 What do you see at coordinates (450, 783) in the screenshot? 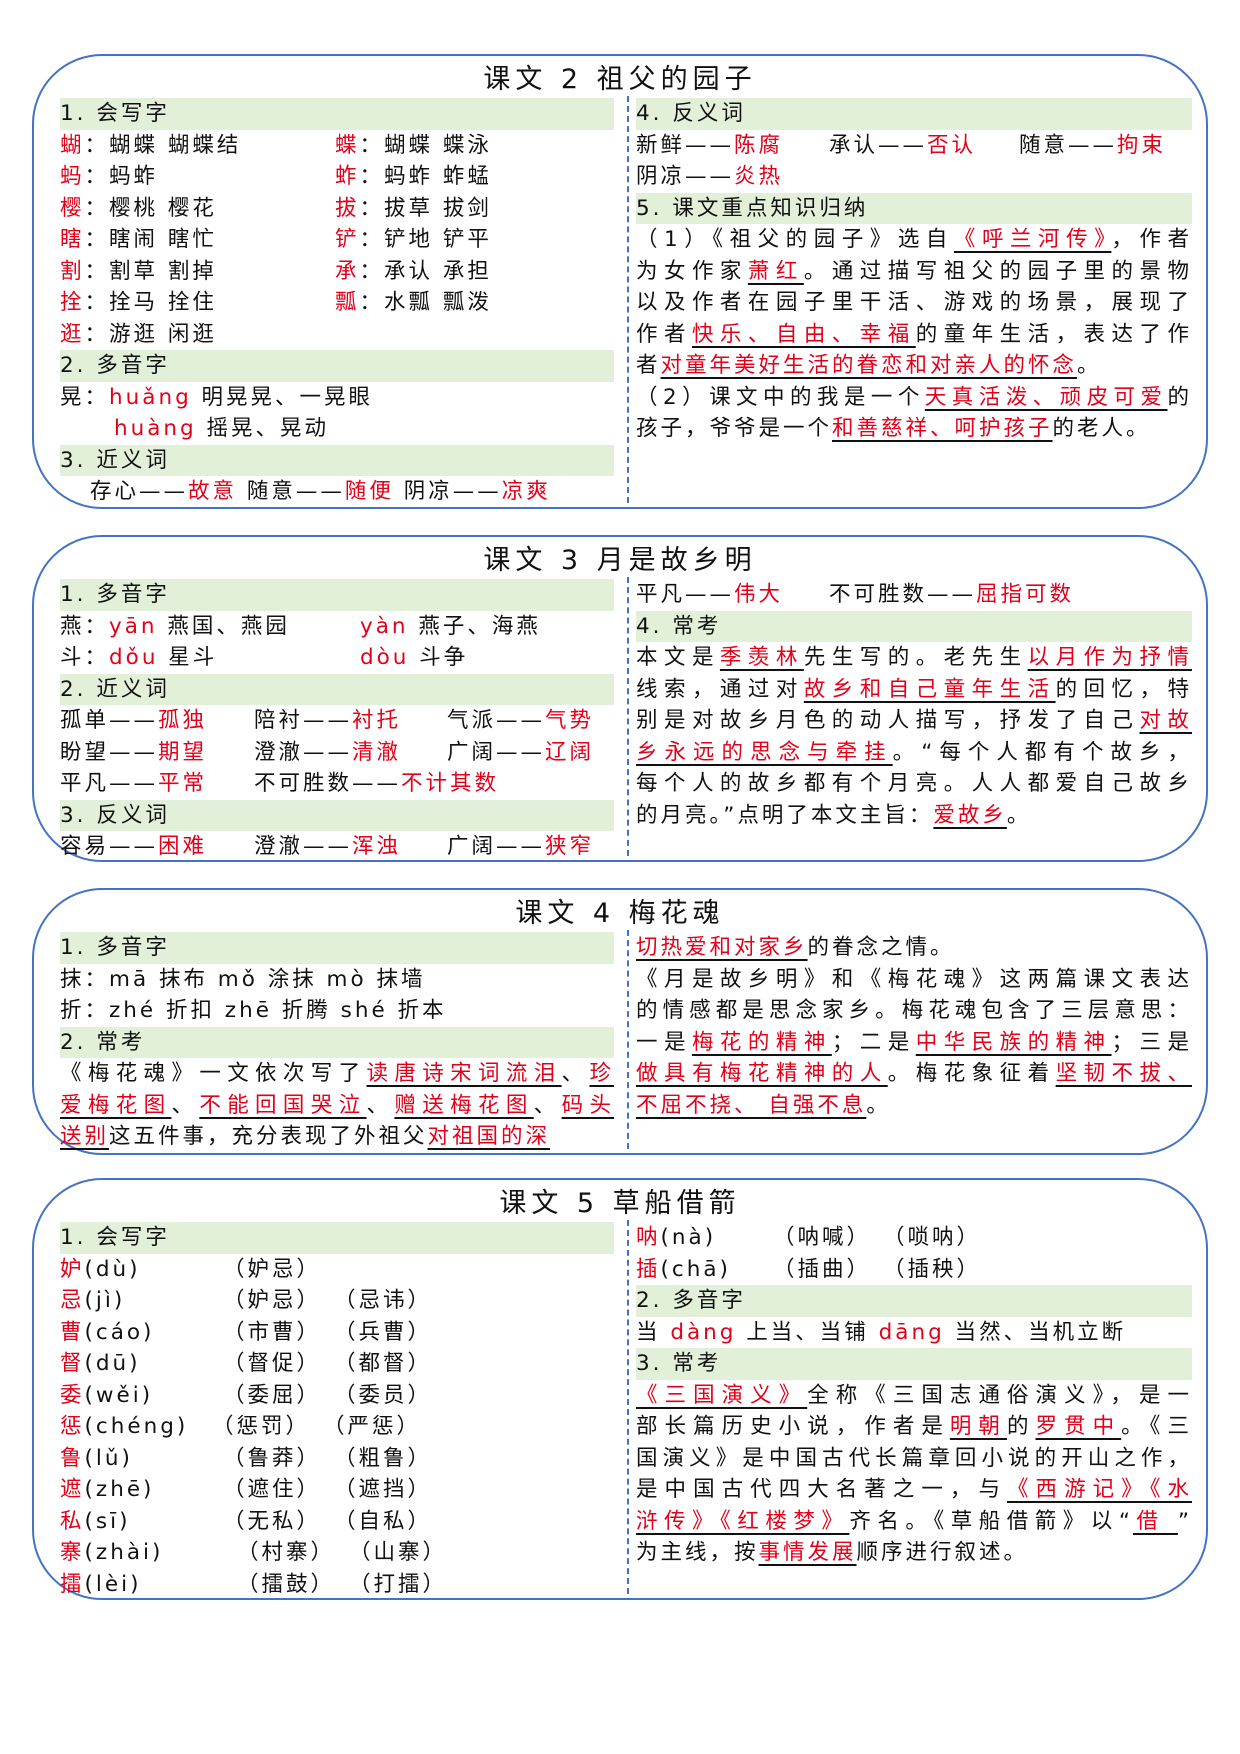
I see `highlighted-text: 不计其数` at bounding box center [450, 783].